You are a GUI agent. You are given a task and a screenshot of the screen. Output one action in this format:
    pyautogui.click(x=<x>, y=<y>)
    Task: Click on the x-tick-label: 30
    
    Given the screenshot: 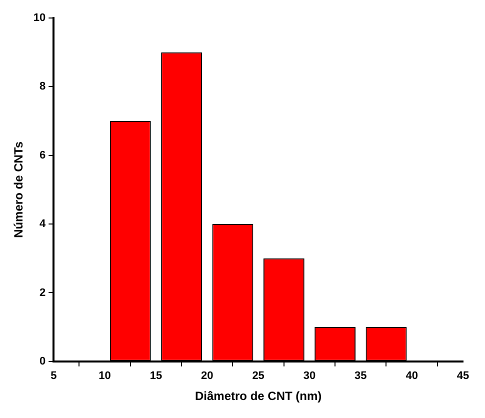 What is the action you would take?
    pyautogui.click(x=309, y=376)
    